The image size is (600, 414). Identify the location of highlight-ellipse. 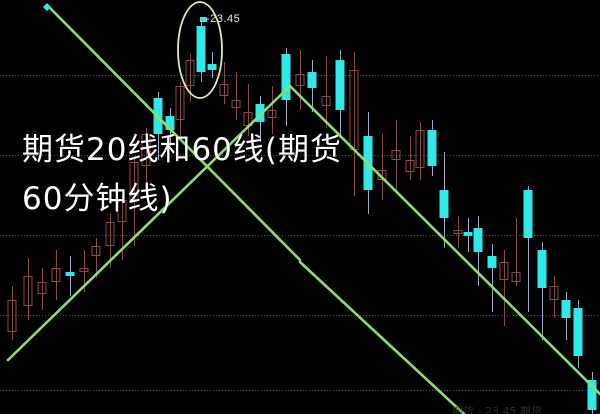
(200, 50).